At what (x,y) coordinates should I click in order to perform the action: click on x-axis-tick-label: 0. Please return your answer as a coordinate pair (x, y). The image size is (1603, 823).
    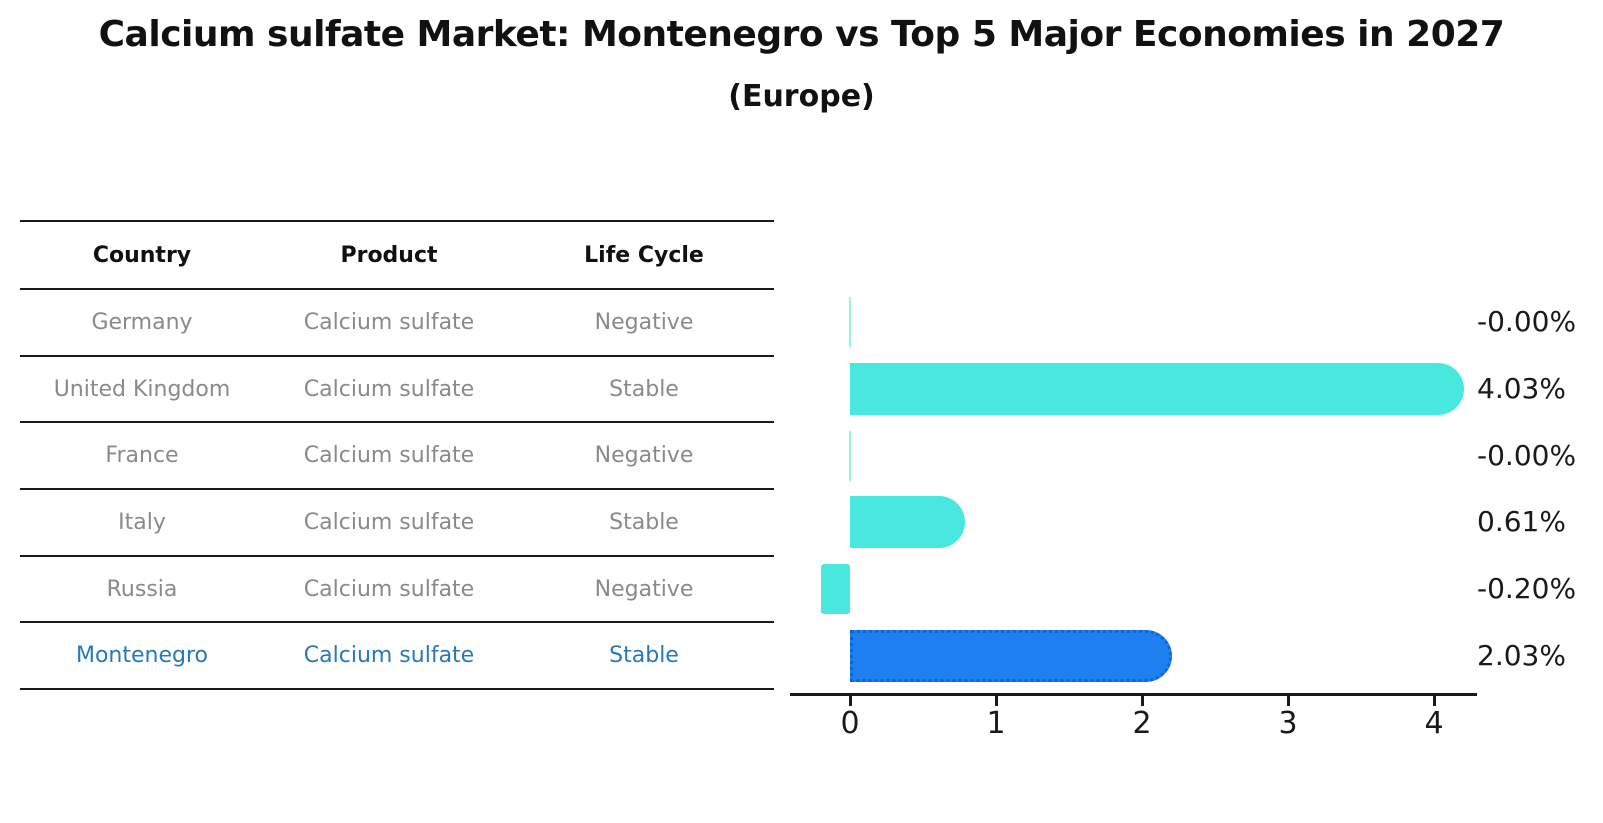
    Looking at the image, I should click on (850, 723).